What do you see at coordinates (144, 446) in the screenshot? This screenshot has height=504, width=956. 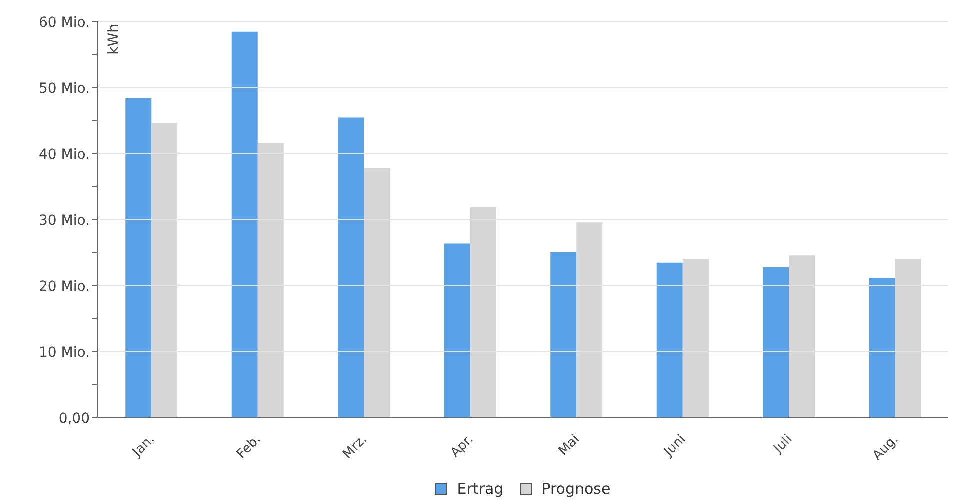 I see `x-tick-label: Jan.` at bounding box center [144, 446].